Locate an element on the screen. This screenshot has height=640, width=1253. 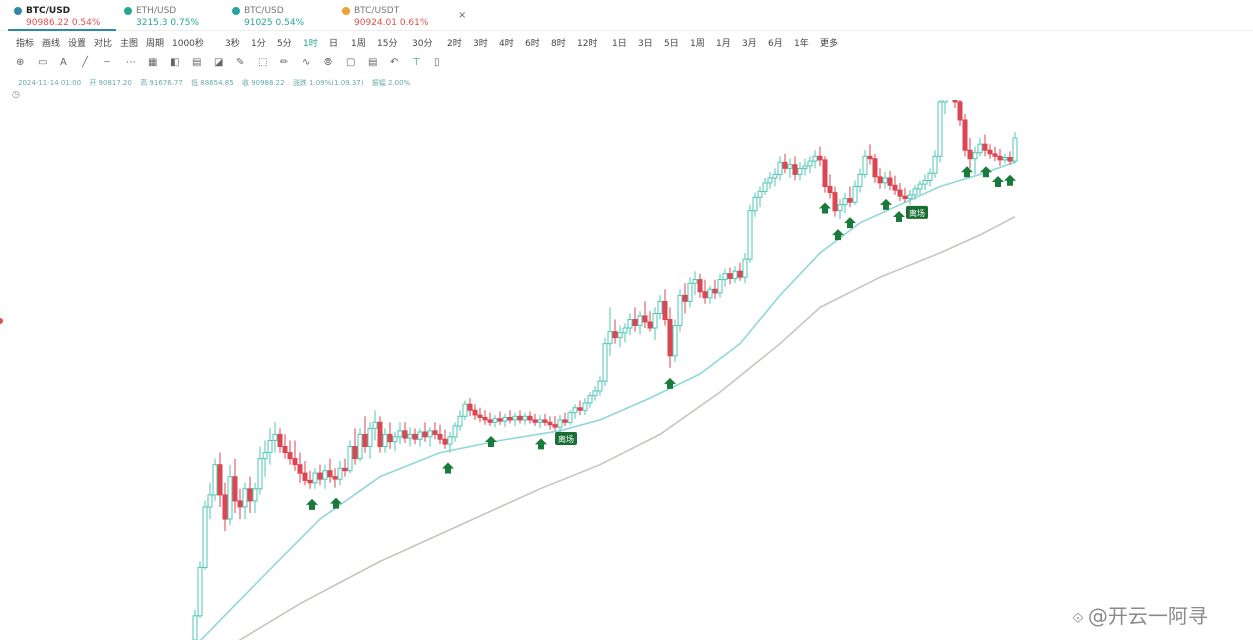
close-icon: × is located at coordinates (462, 15).